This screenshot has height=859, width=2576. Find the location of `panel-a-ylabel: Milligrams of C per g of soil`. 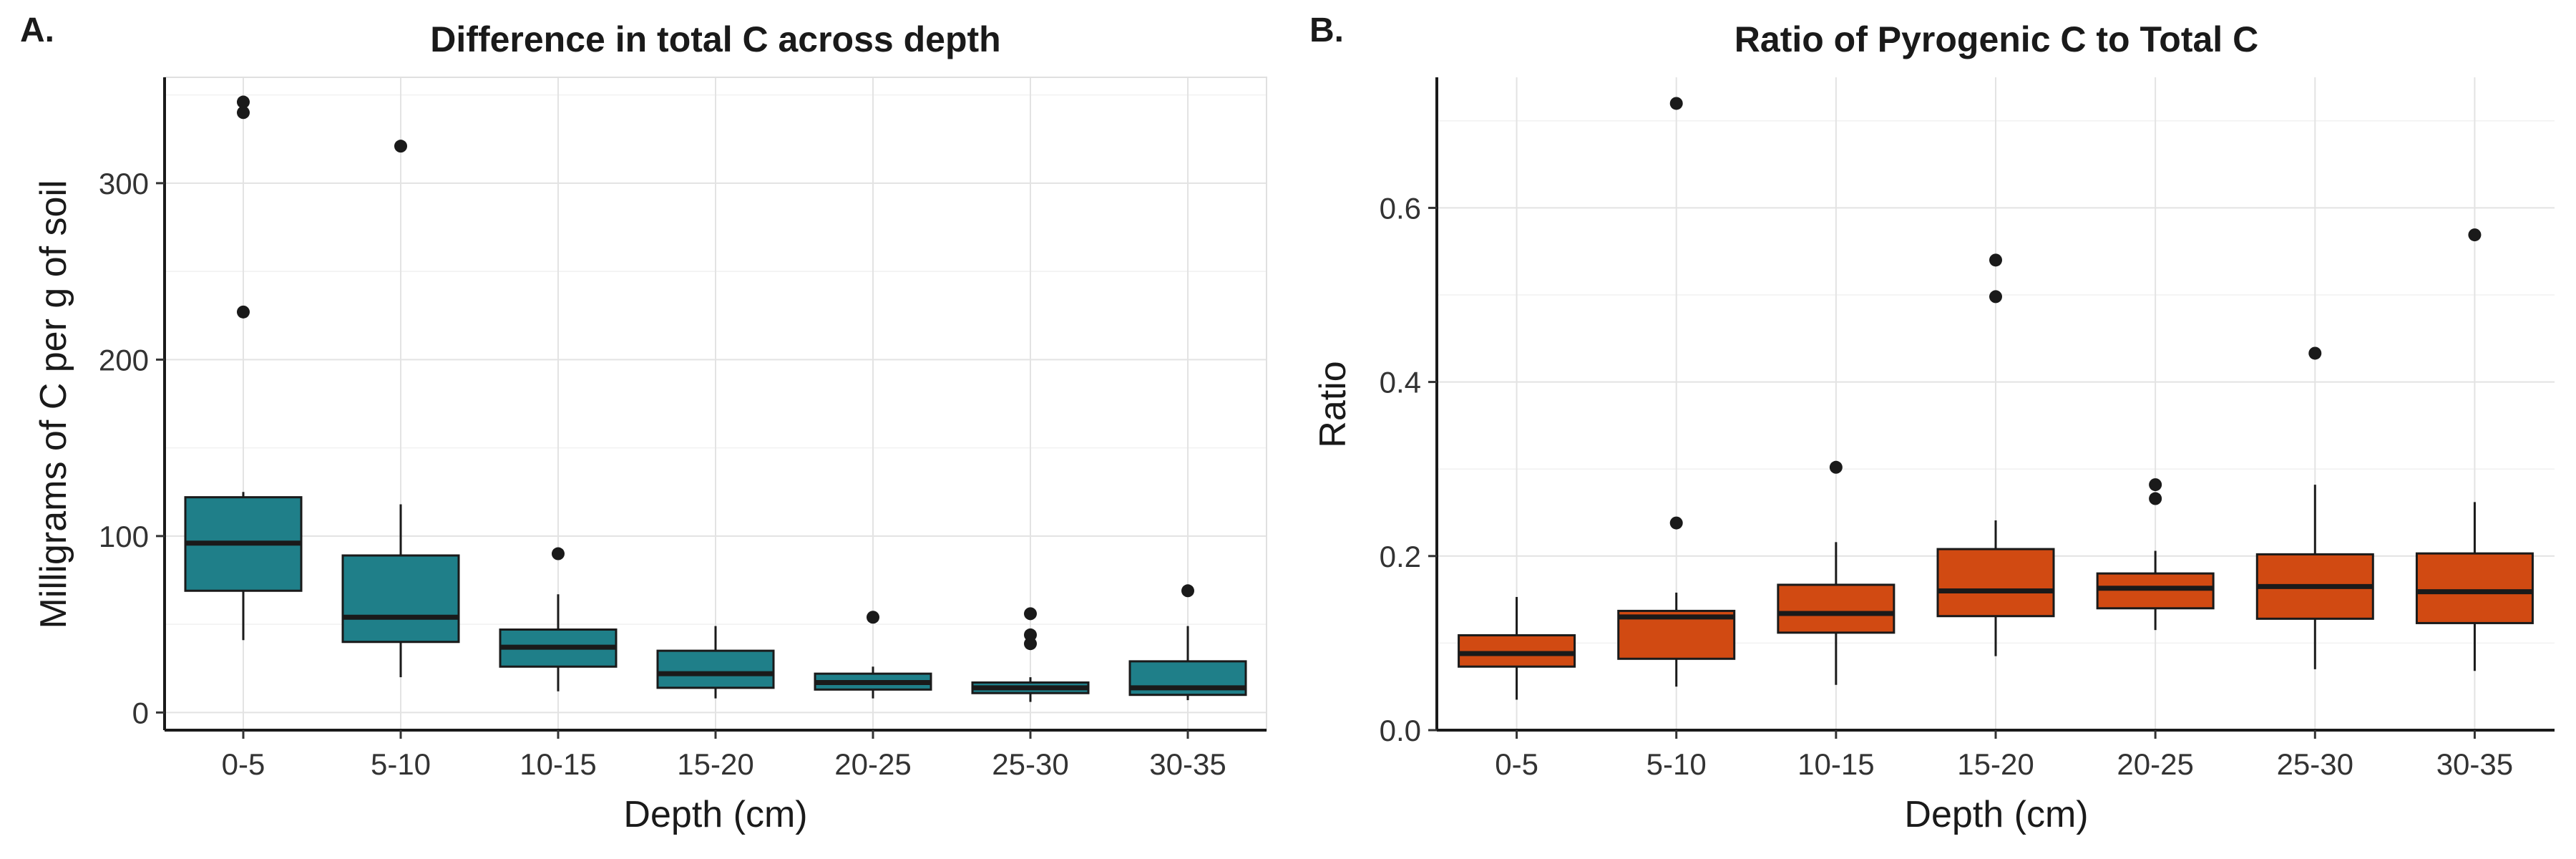

panel-a-ylabel: Milligrams of C per g of soil is located at coordinates (53, 404).